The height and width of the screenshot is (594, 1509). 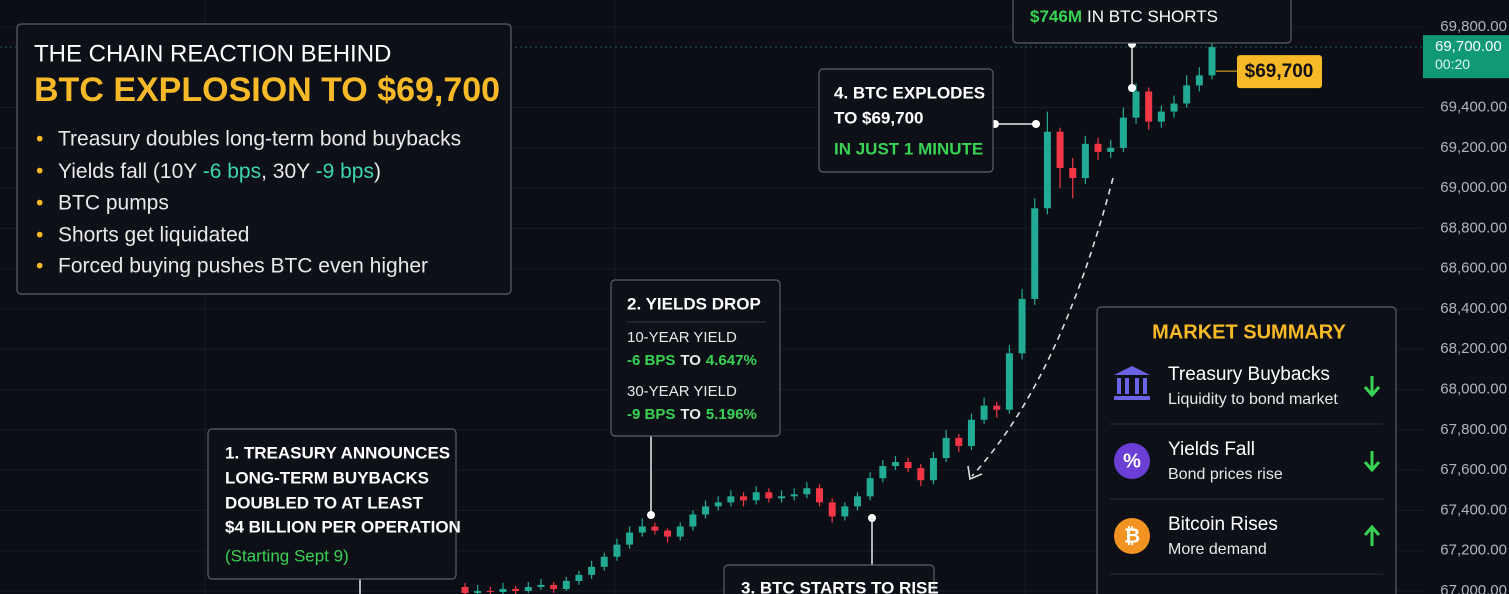 What do you see at coordinates (694, 303) in the screenshot?
I see `callout-title: 2. YIELDS DROP` at bounding box center [694, 303].